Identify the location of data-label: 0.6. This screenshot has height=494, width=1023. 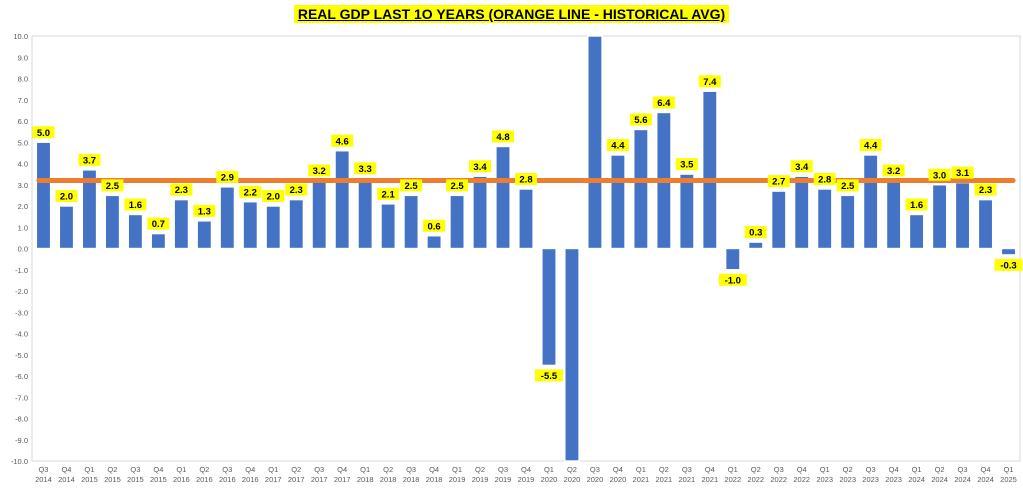
(433, 226).